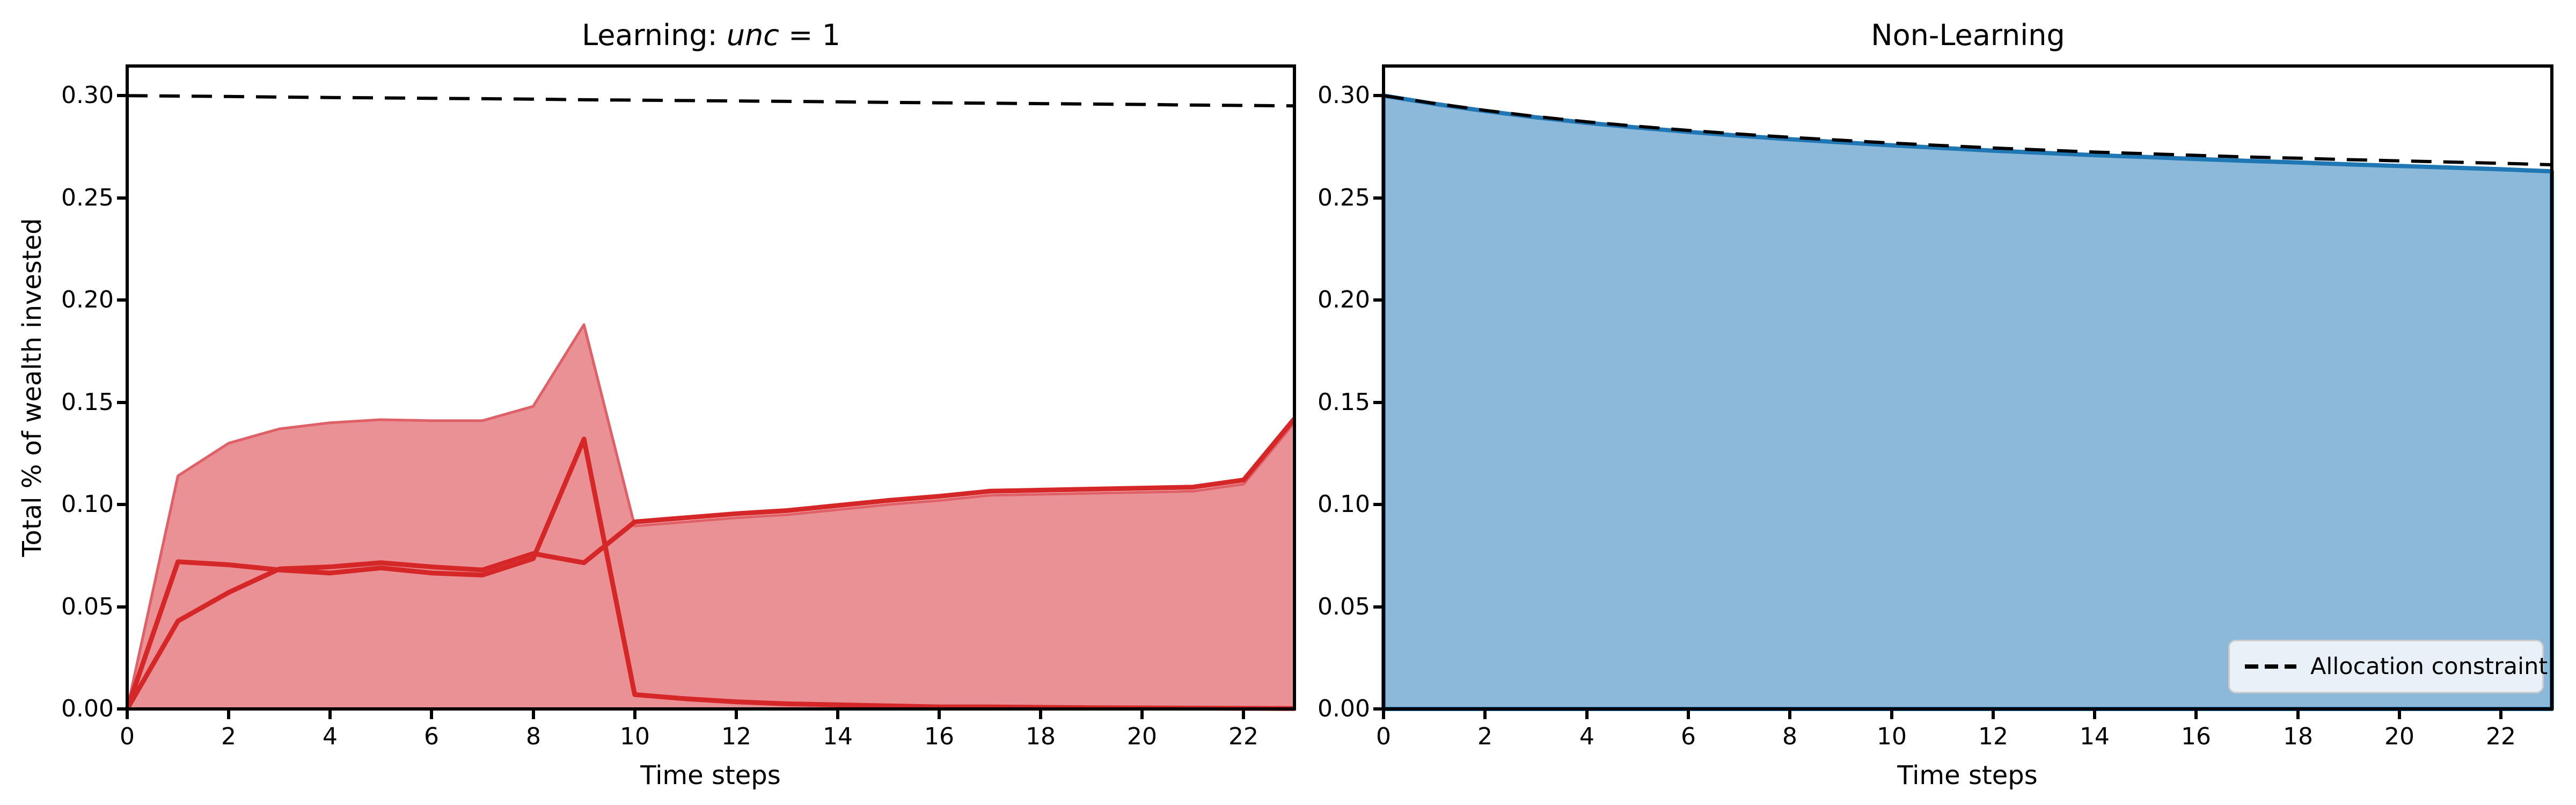  What do you see at coordinates (710, 775) in the screenshot?
I see `left-x-axis-label: Time steps` at bounding box center [710, 775].